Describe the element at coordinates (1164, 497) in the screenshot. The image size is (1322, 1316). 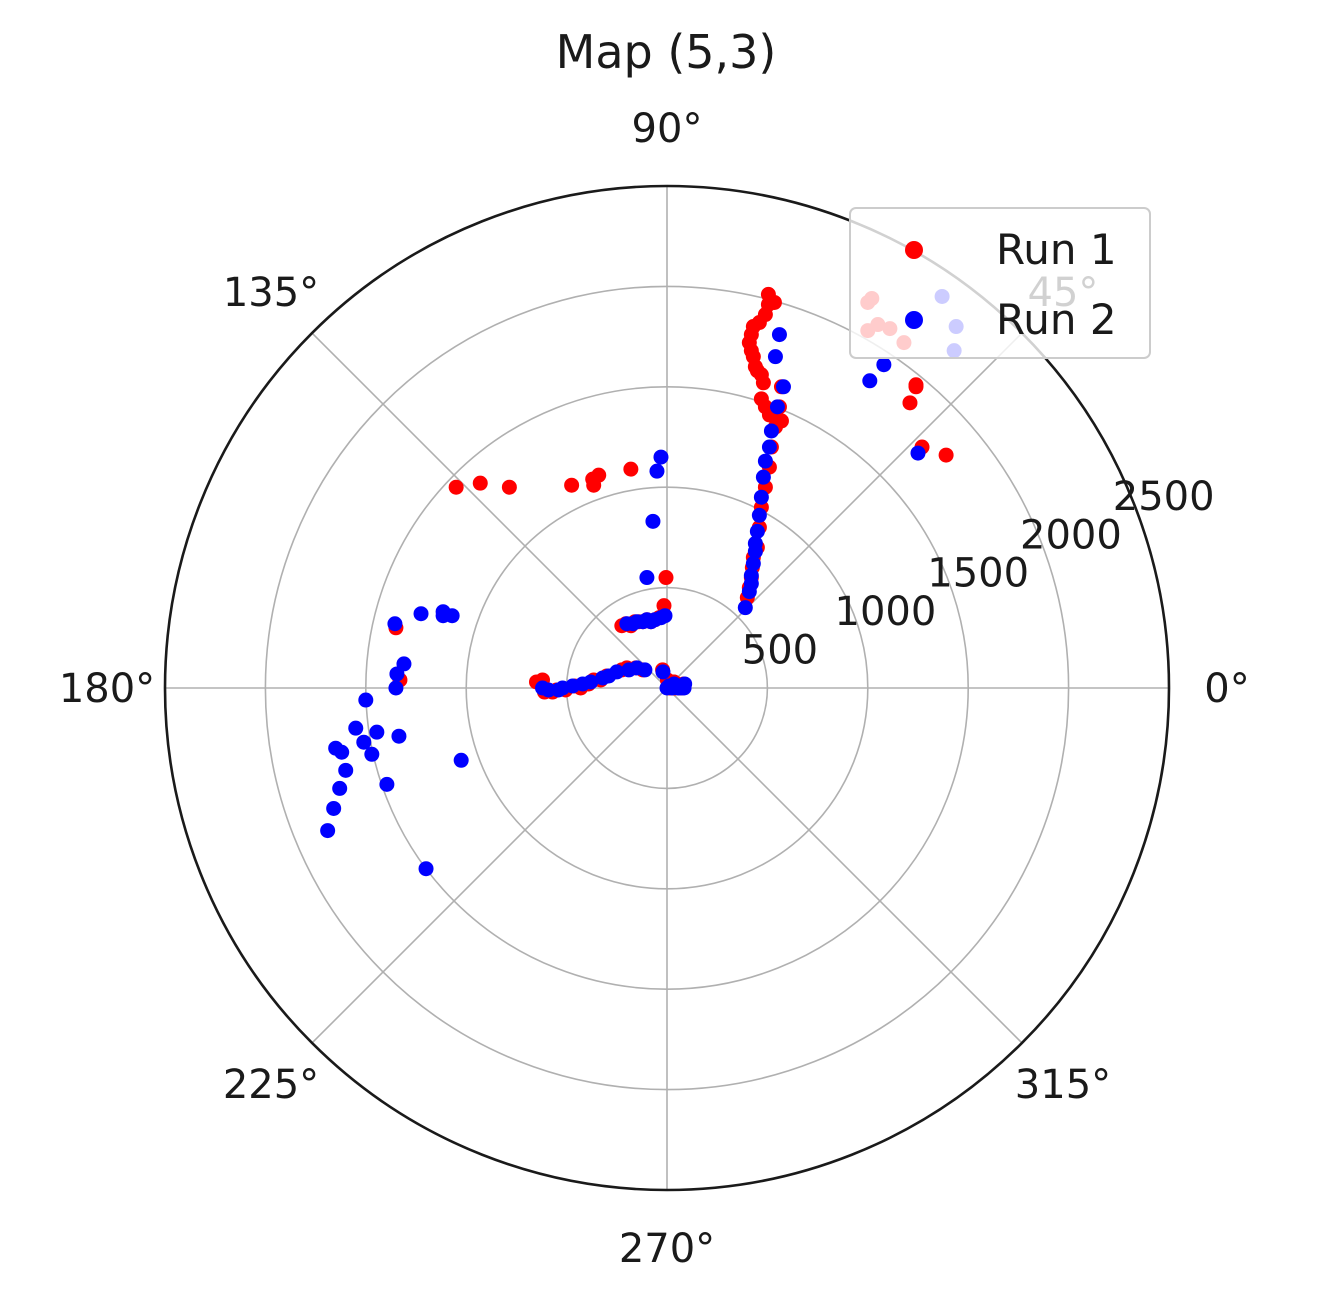
I see `r-tick-label-2500: 2500` at that location.